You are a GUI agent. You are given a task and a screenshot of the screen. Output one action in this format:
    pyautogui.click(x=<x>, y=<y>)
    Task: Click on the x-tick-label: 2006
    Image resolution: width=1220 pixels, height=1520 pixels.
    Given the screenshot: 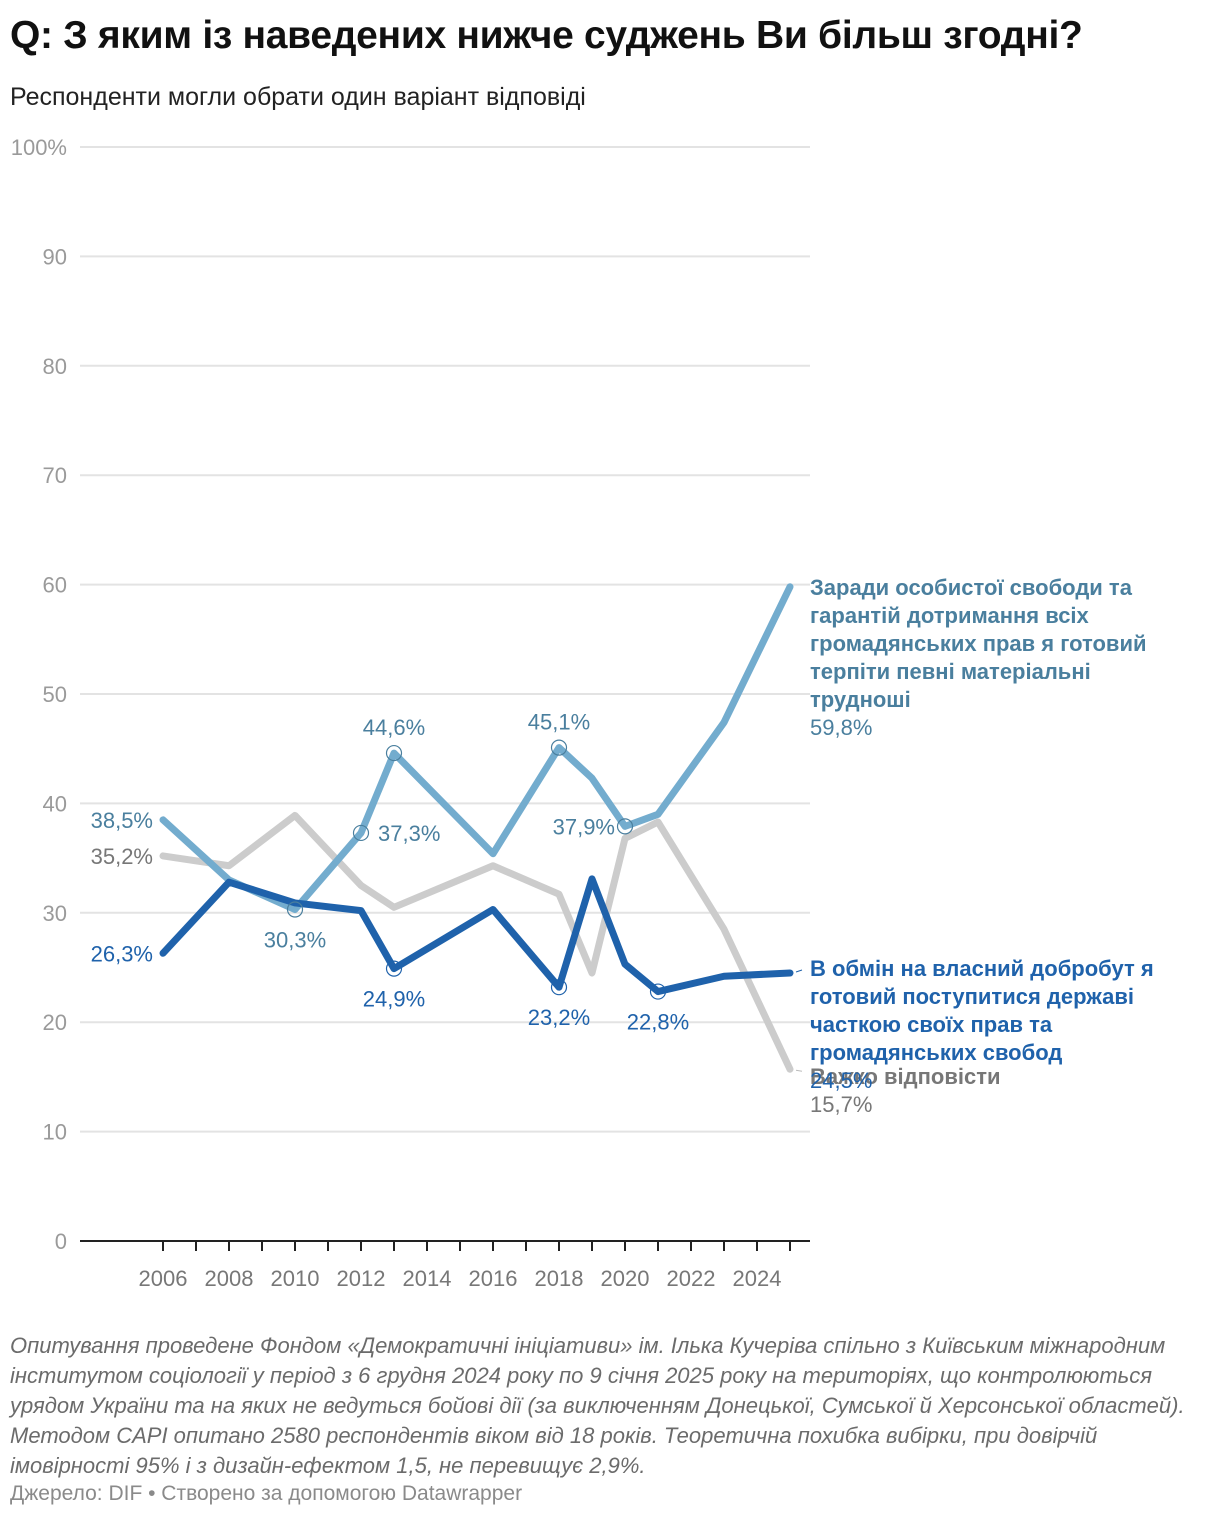 What is the action you would take?
    pyautogui.click(x=163, y=1278)
    